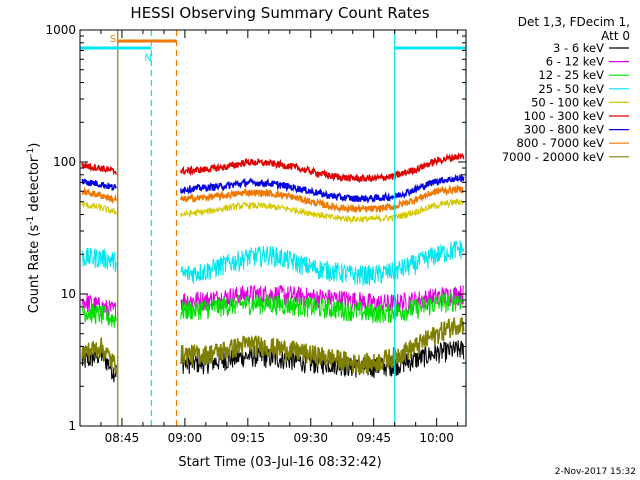 Image resolution: width=640 pixels, height=480 pixels. Describe the element at coordinates (34, 269) in the screenshot. I see `y-axis-label-main: Count Rate (s` at that location.